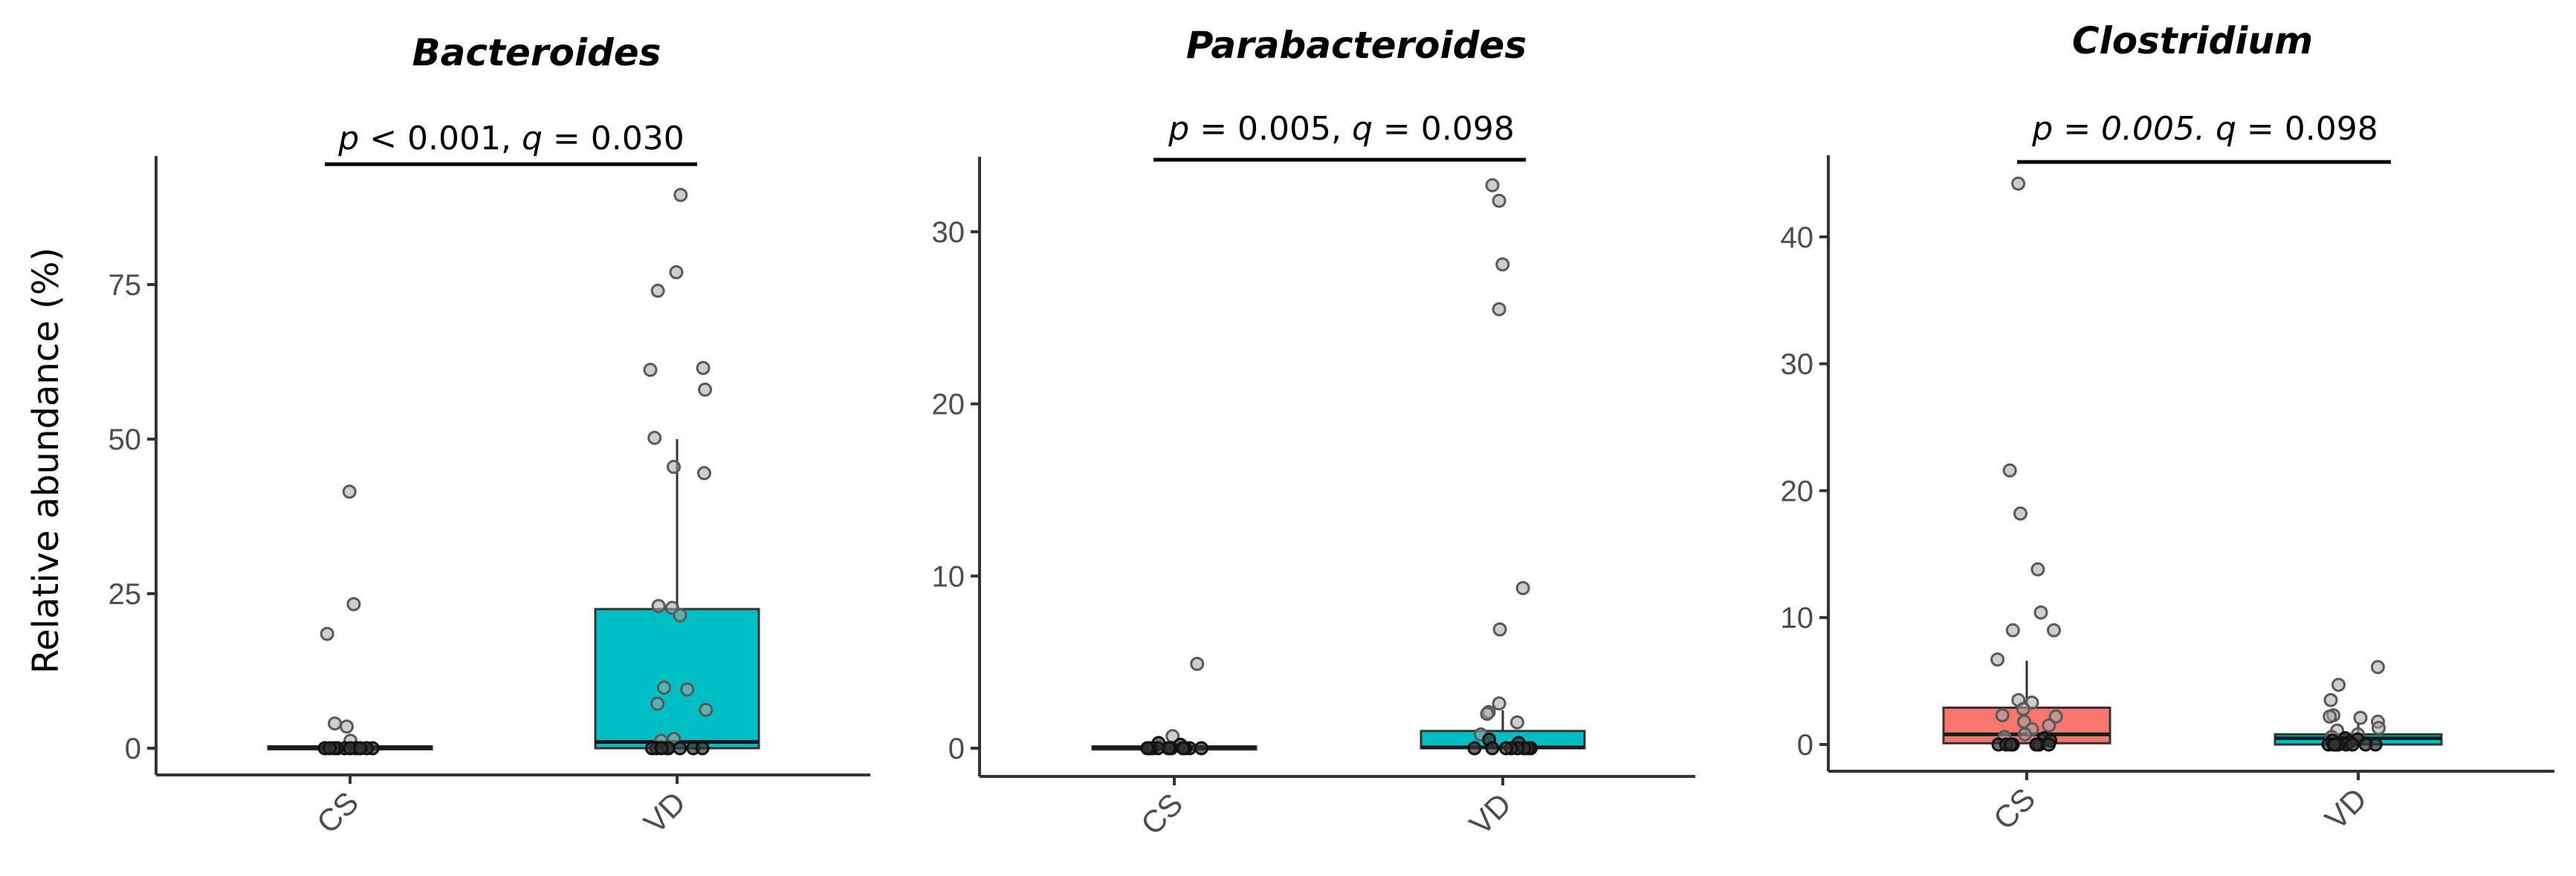  Describe the element at coordinates (1341, 129) in the screenshot. I see `significance-annotation: p = 0.005, q = 0.098` at that location.